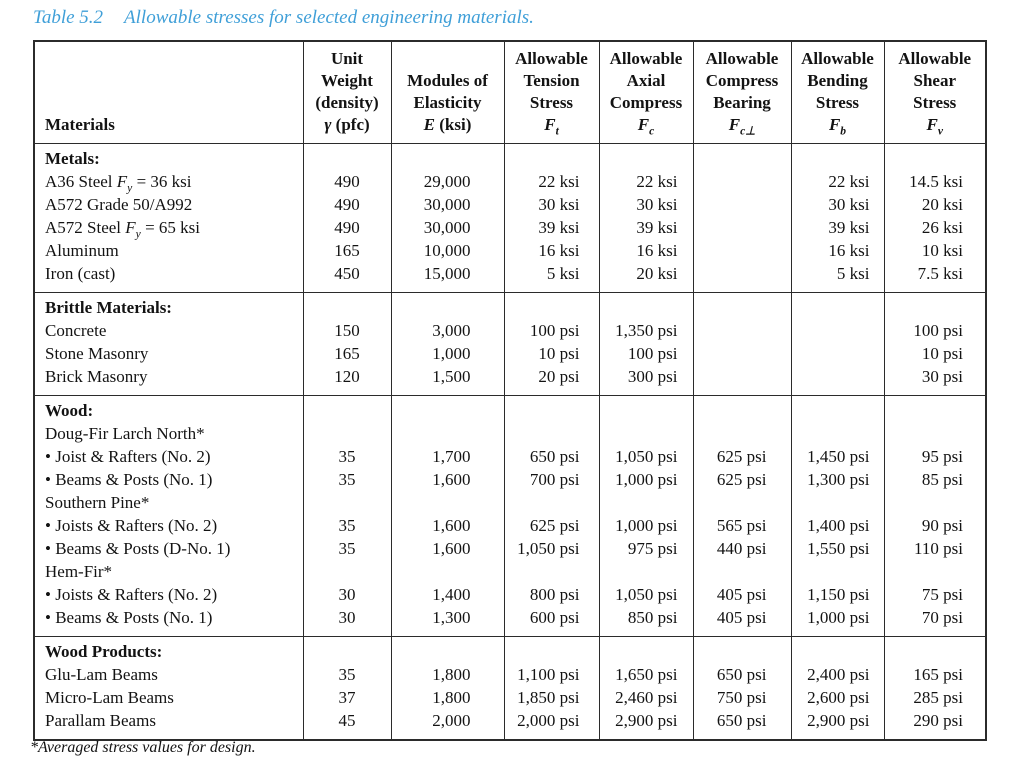 The height and width of the screenshot is (766, 1024). What do you see at coordinates (346, 330) in the screenshot?
I see `value-cell: 150` at bounding box center [346, 330].